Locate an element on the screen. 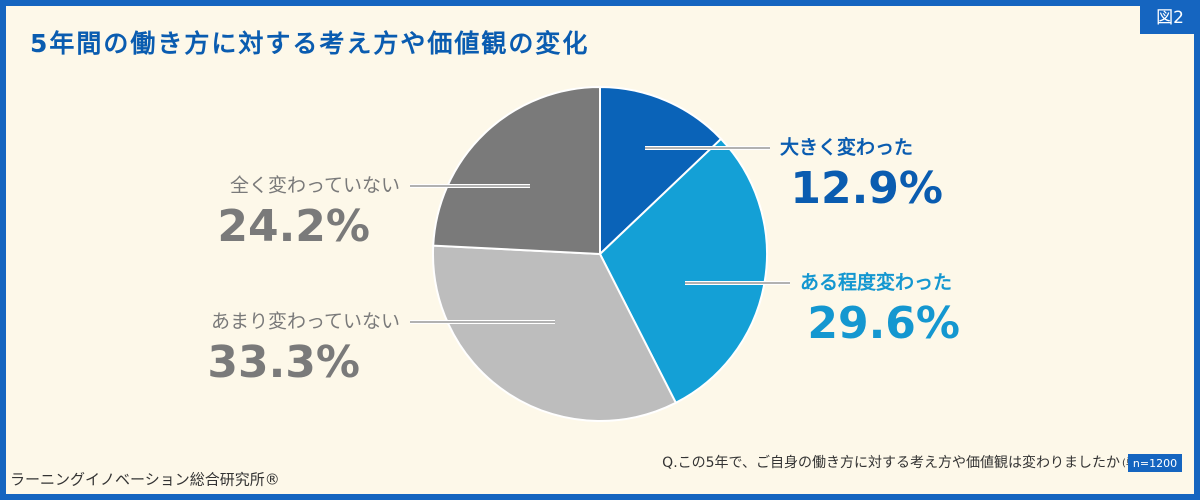  value-label: 12.9% is located at coordinates (866, 188).